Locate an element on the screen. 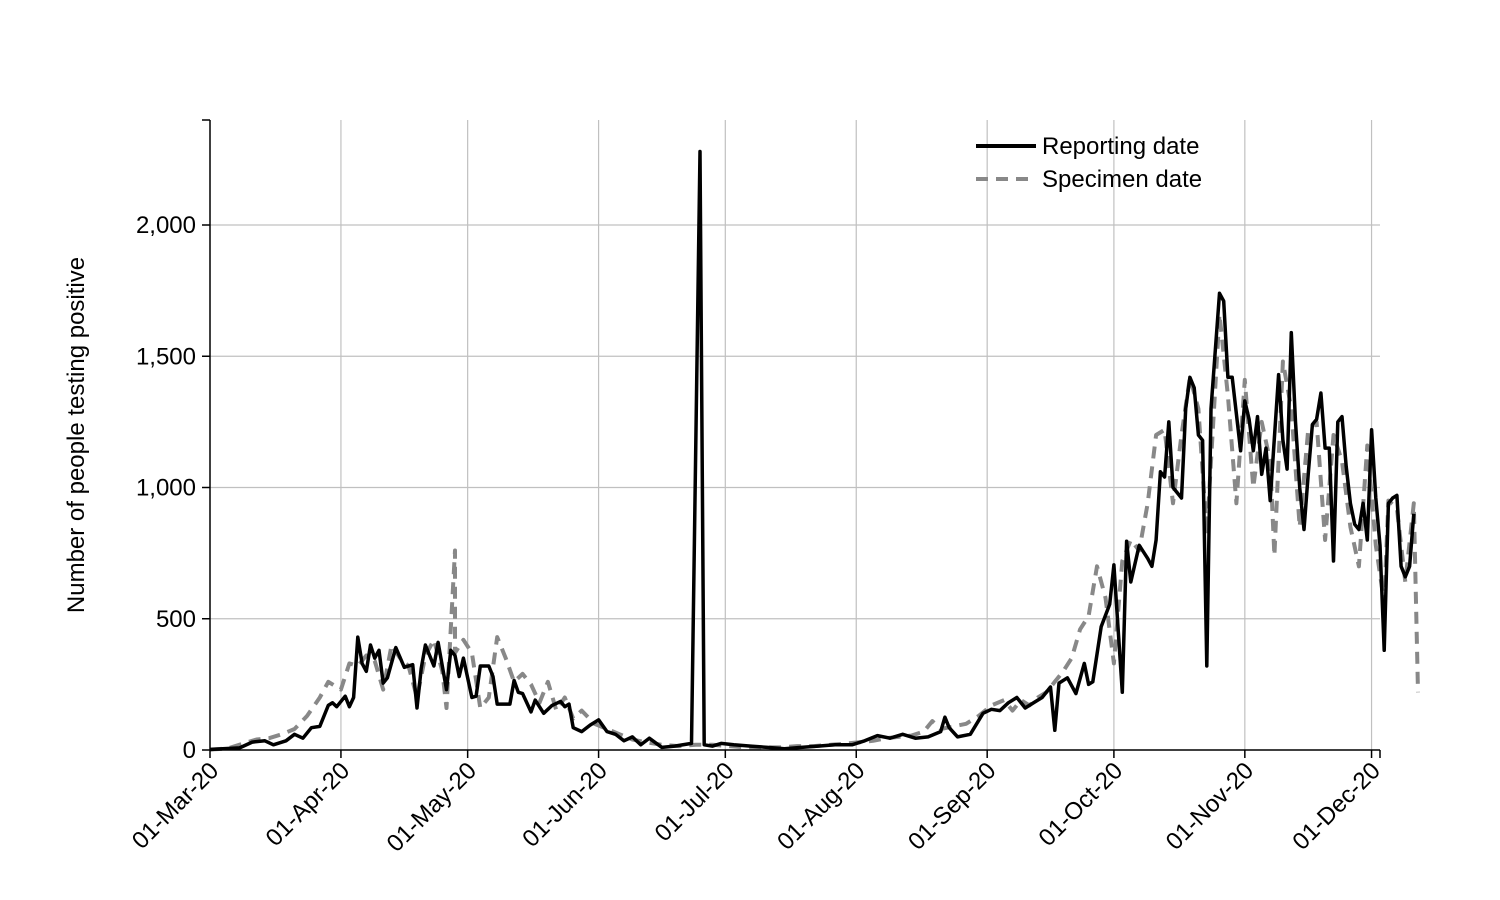 The image size is (1500, 900). x-tick-label: 01-Aug-20 is located at coordinates (821, 806).